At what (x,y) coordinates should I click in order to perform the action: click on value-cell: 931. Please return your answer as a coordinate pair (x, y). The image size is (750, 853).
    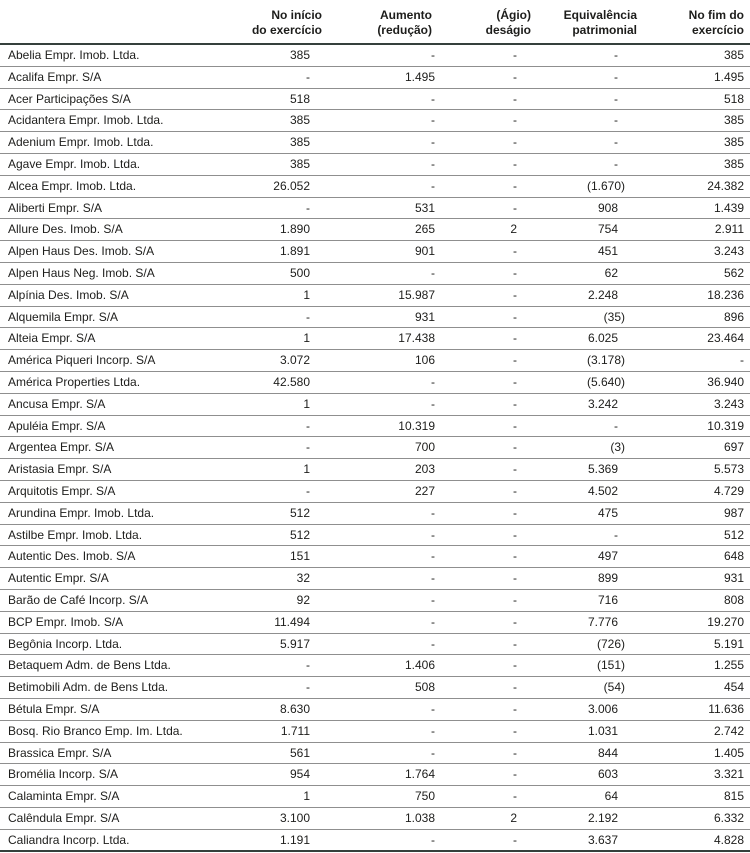
    Looking at the image, I should click on (693, 579).